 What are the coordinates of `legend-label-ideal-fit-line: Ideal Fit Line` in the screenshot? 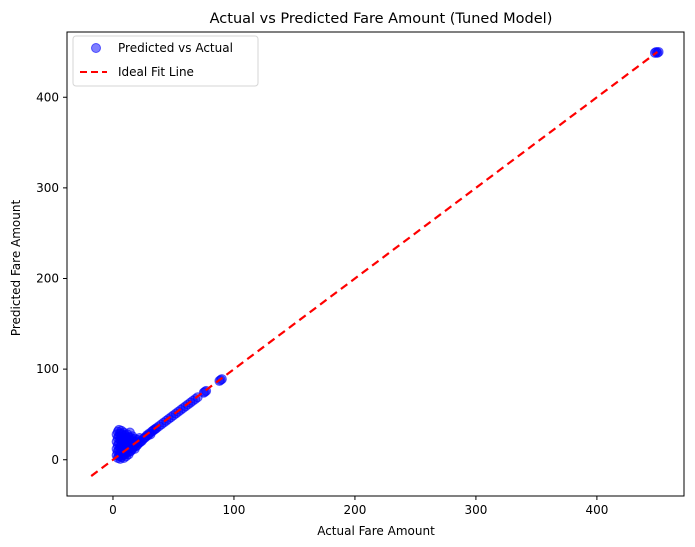 It's located at (156, 72).